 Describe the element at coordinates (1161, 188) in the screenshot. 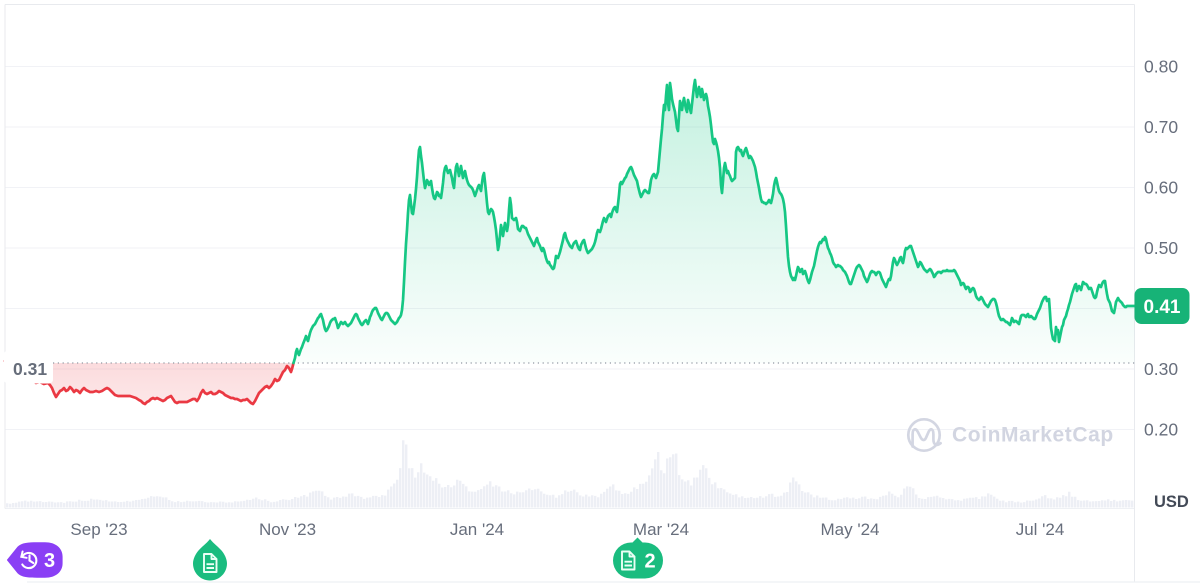

I see `svg-text: 0.60` at that location.